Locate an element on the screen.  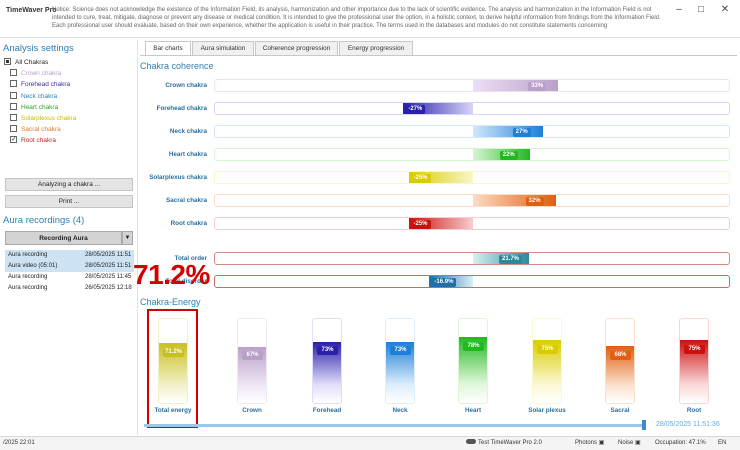
recording-row: Aura recording 28/05/2025 11:45 is located at coordinates (69, 277).